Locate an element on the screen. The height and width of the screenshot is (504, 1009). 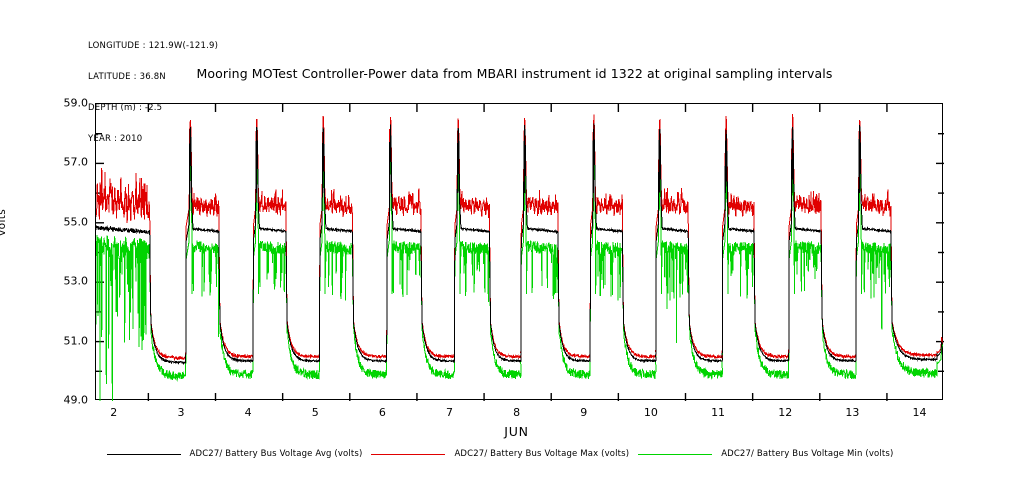
legend-entry: ADC27/ Battery Bus Voltage Avg (volts) is located at coordinates (239, 454).